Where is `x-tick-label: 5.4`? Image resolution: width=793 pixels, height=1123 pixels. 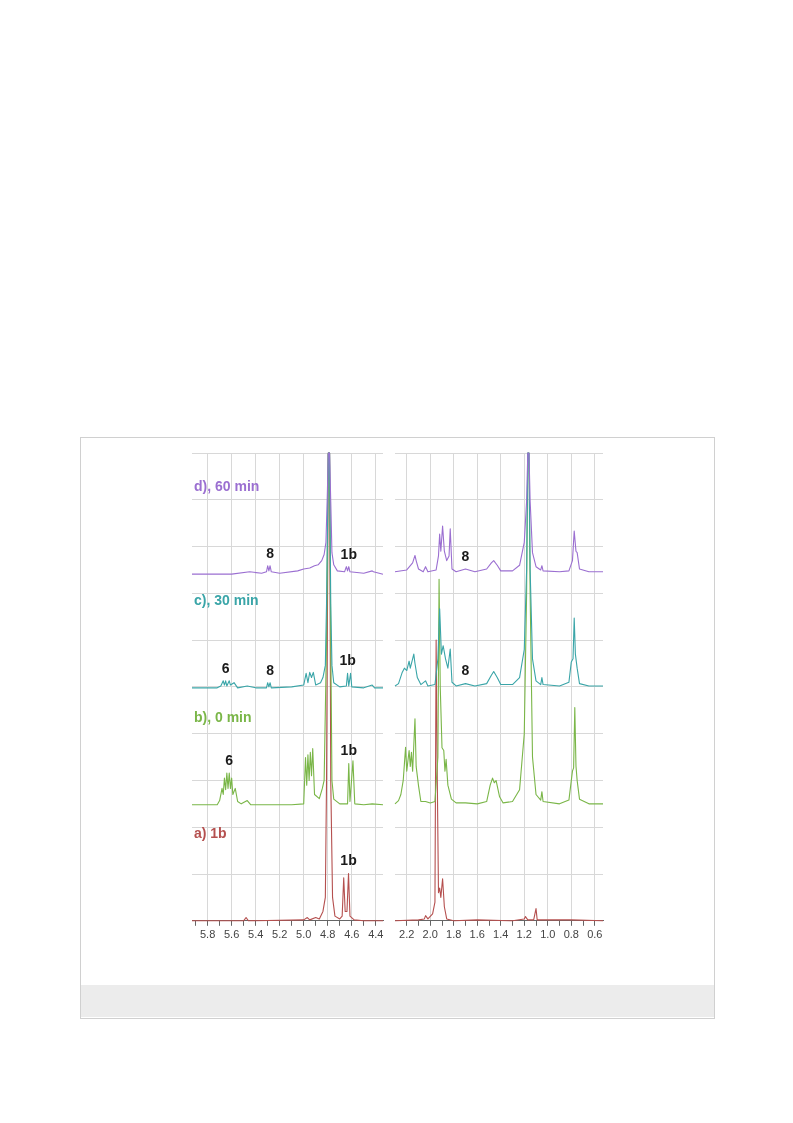
x-tick-label: 5.4 is located at coordinates (256, 934).